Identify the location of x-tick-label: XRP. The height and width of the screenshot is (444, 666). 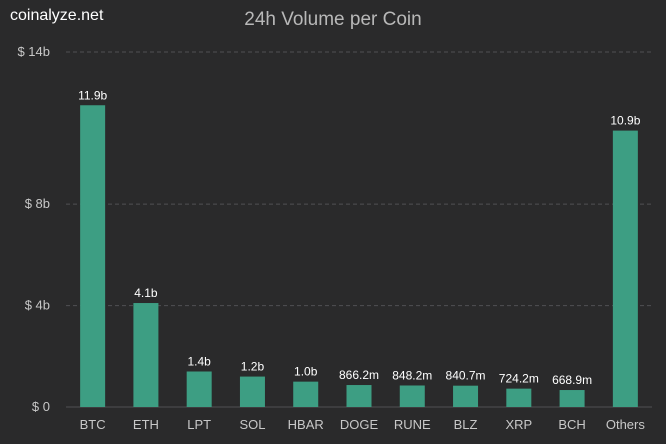
(518, 424).